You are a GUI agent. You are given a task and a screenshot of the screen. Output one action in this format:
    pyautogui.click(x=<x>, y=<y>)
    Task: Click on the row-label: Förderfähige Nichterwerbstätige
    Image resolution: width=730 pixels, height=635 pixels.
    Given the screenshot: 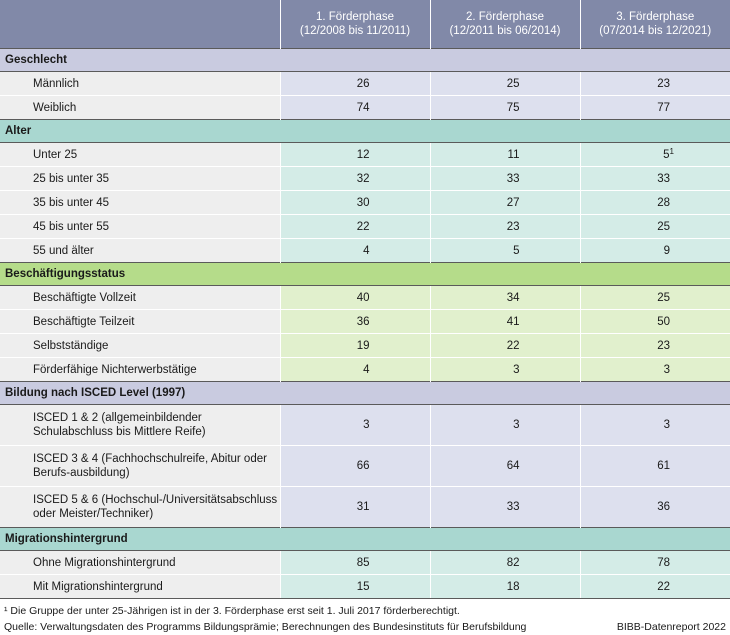 What is the action you would take?
    pyautogui.click(x=140, y=369)
    